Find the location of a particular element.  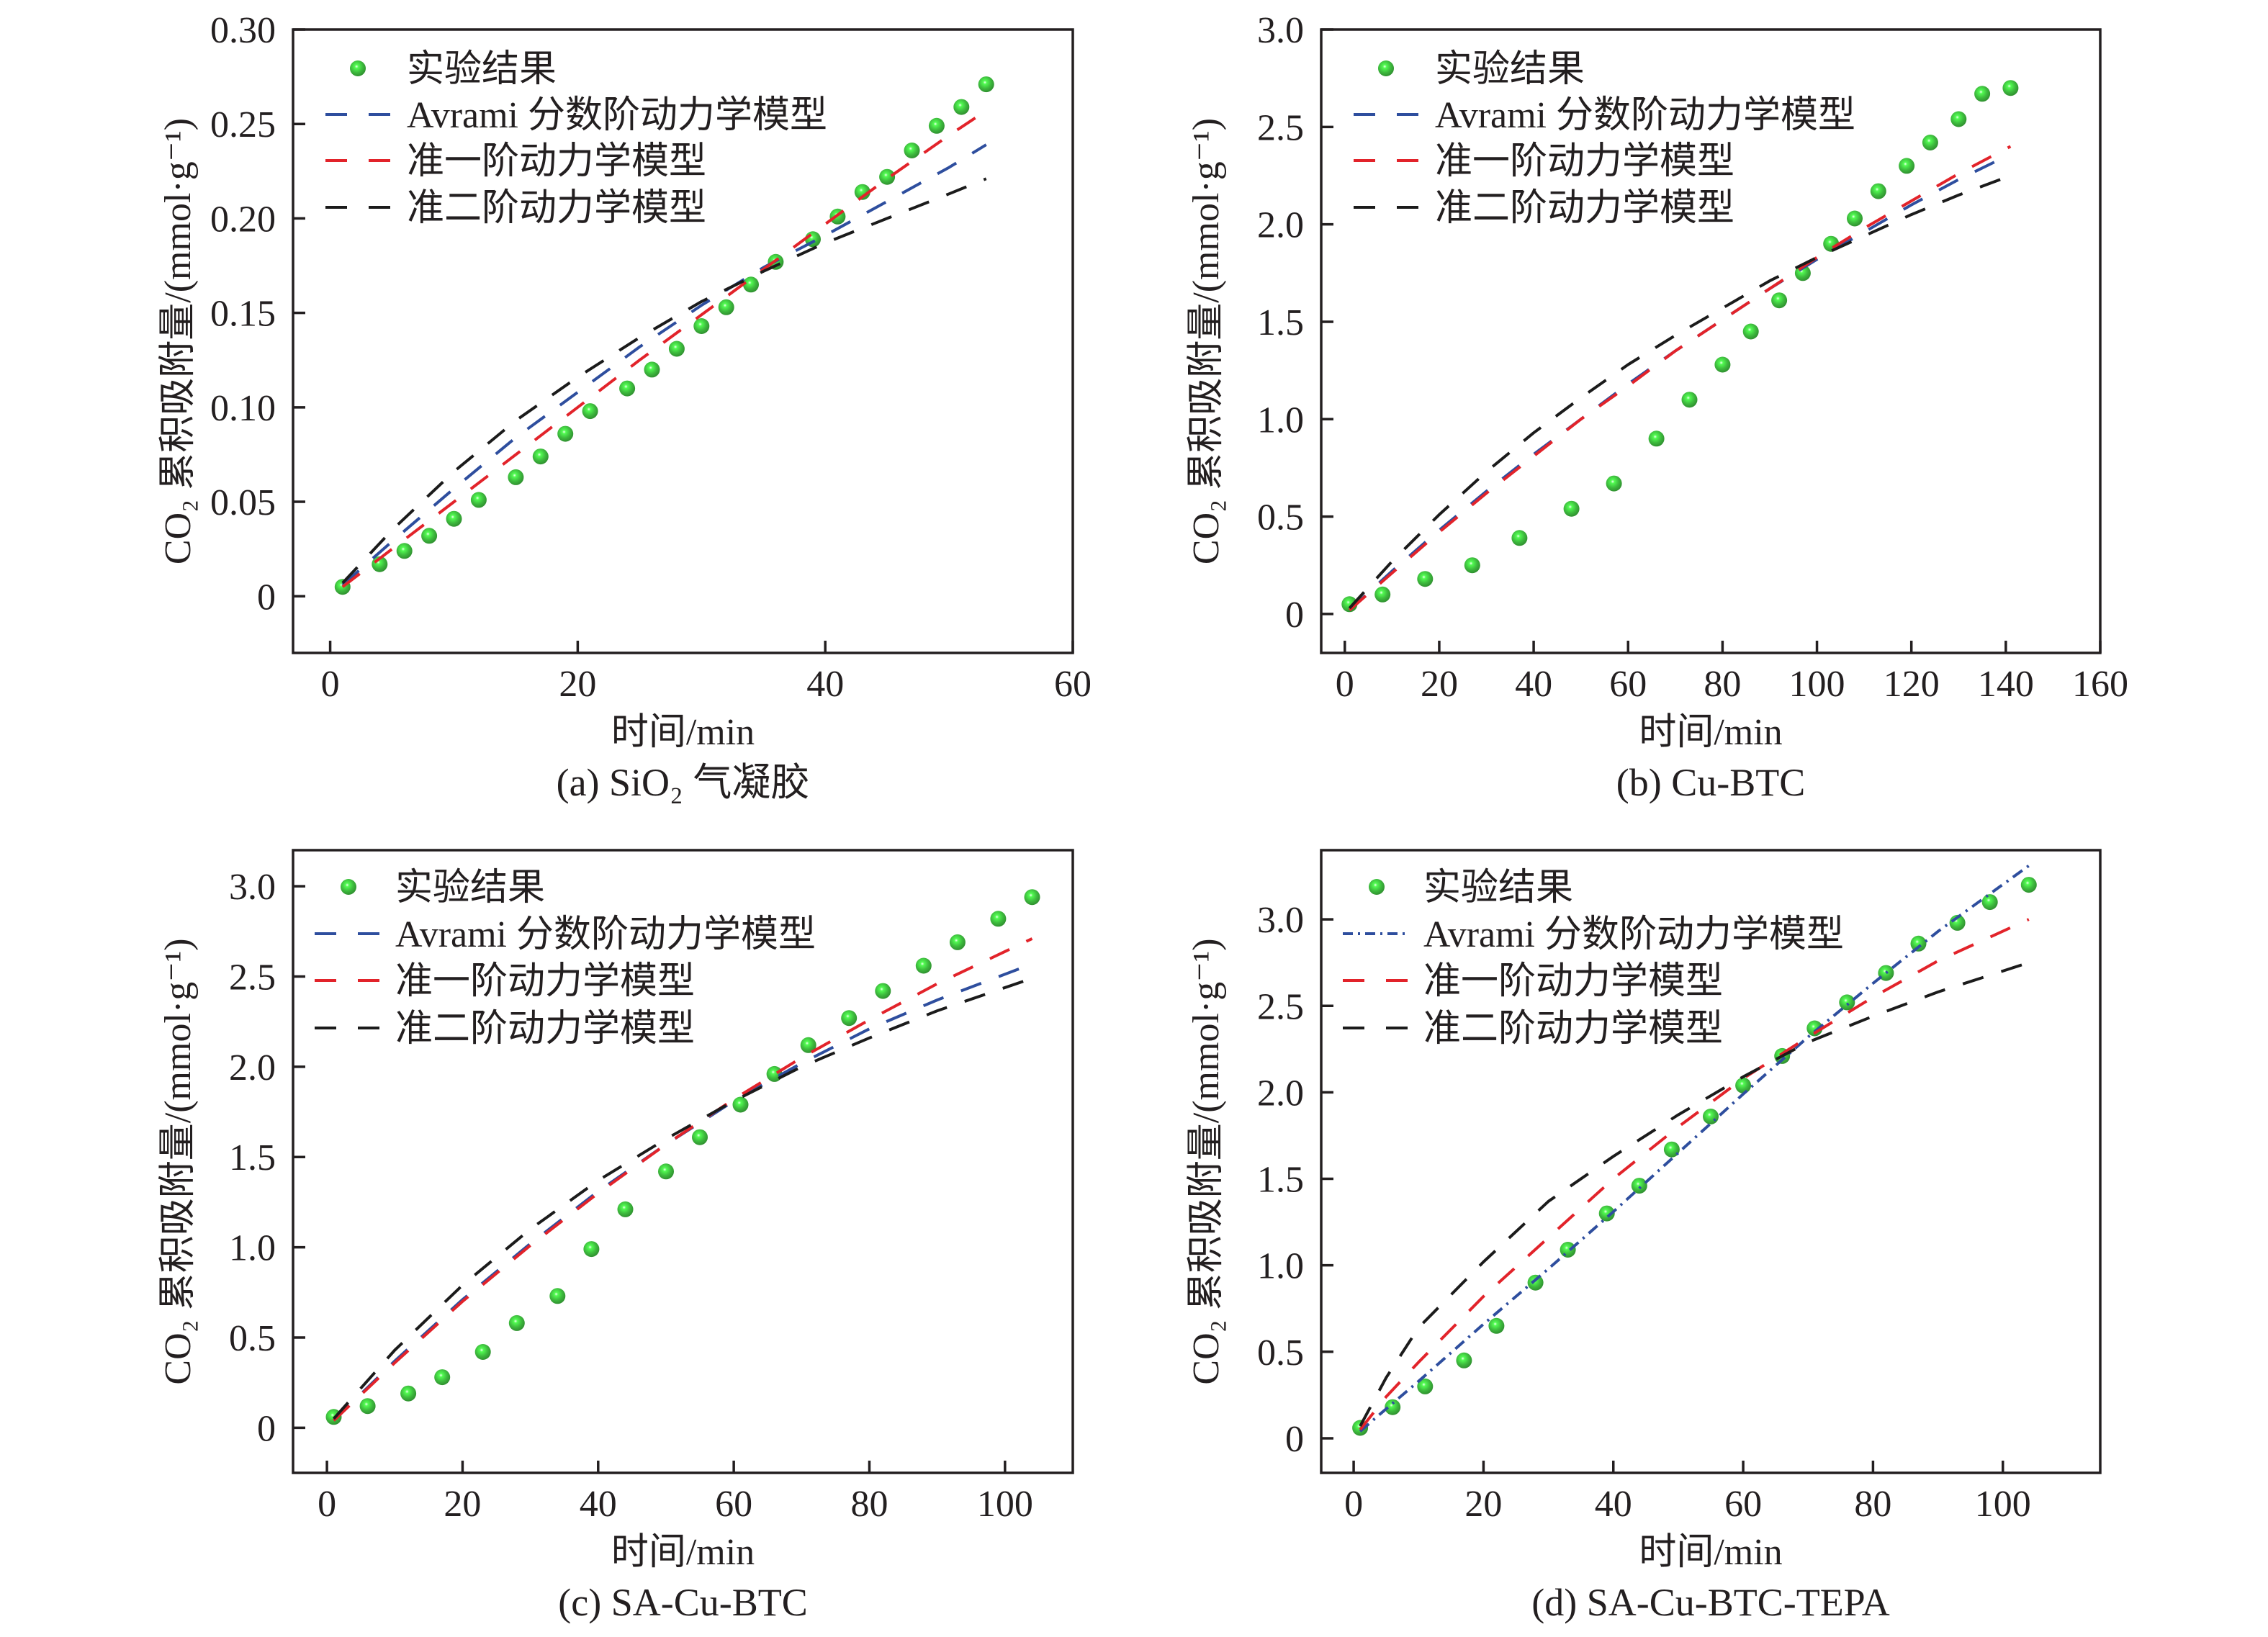

panel-caption: (a) SiO₂ 气凝胶 is located at coordinates (683, 782).